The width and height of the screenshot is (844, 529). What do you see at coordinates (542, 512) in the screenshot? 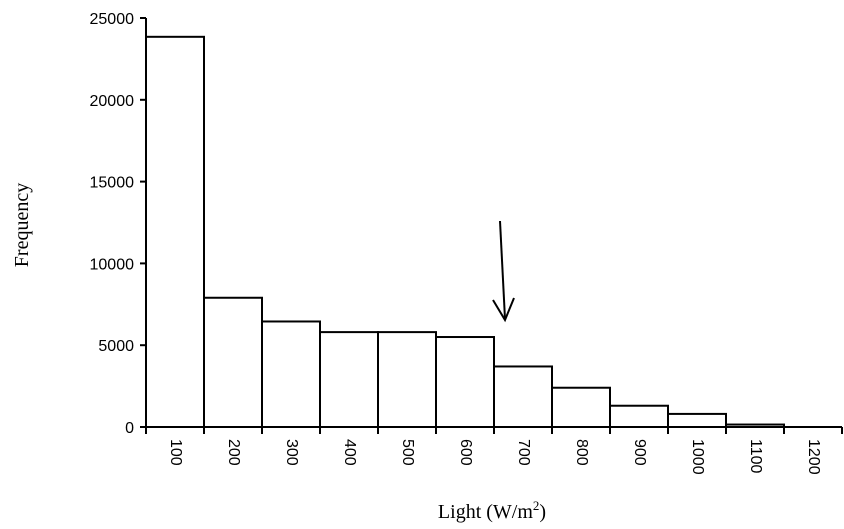
I see `x-axis-title-suffix: )` at bounding box center [542, 512].